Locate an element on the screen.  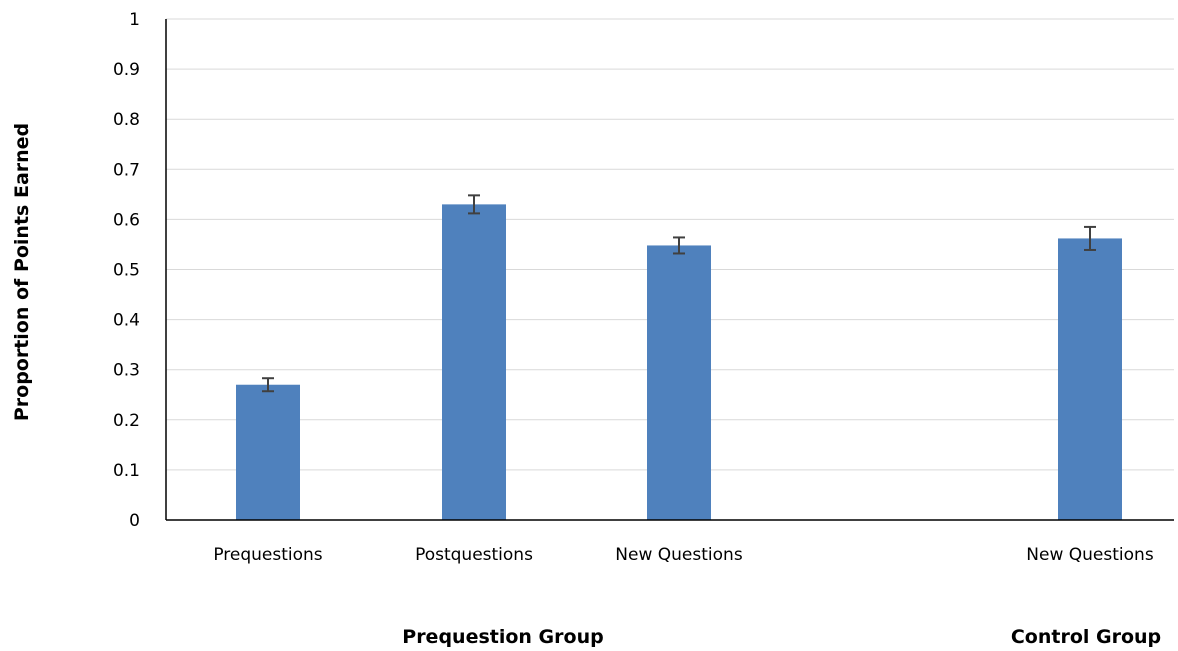
y-tick-label: 0 is located at coordinates (134, 521).